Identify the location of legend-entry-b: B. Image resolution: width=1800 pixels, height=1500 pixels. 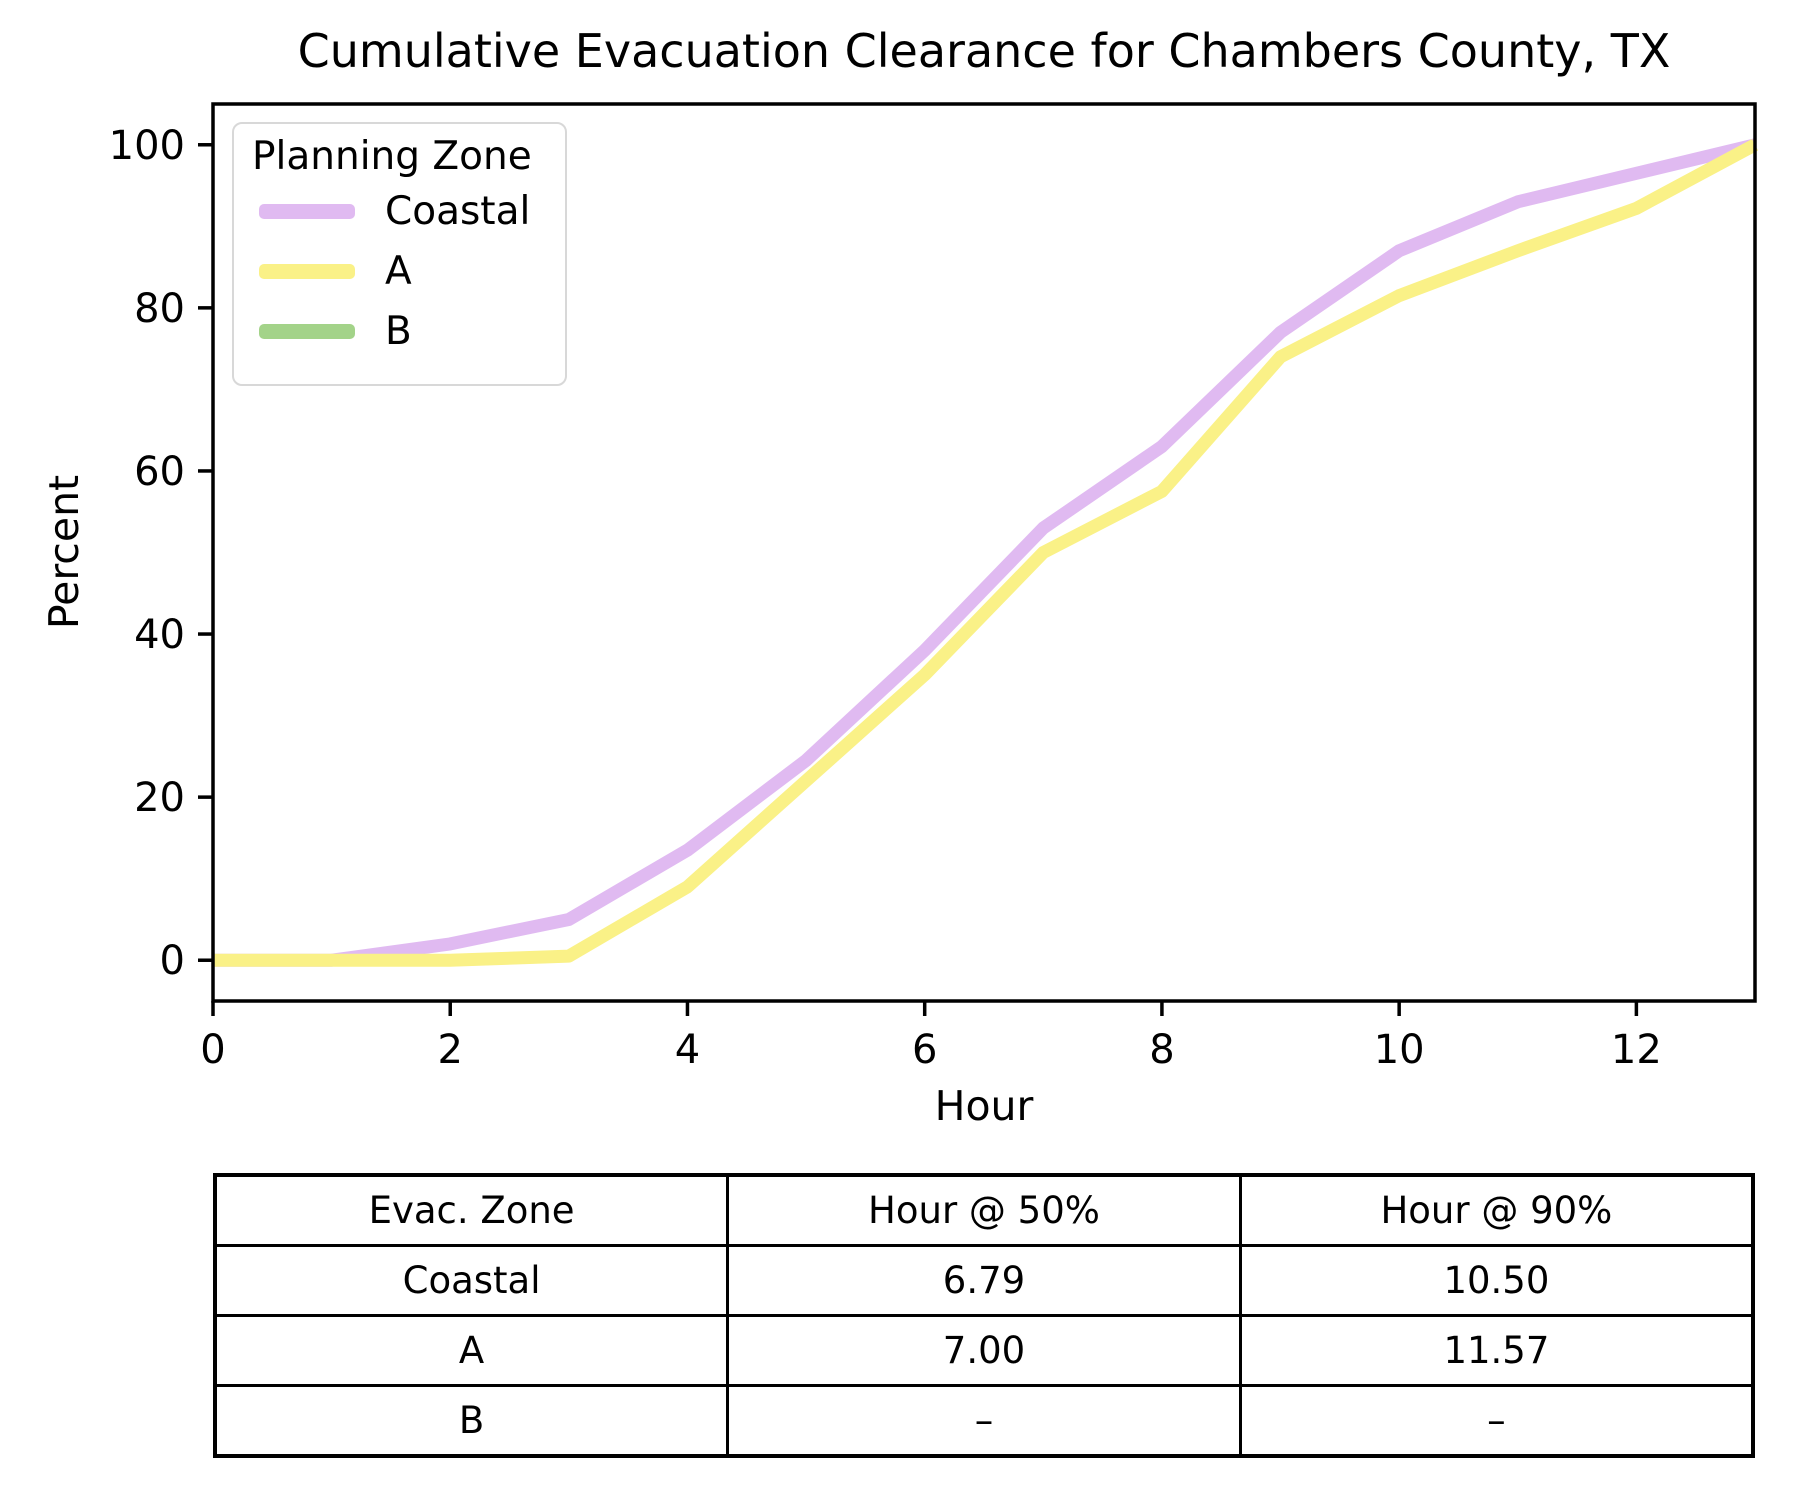
(399, 331).